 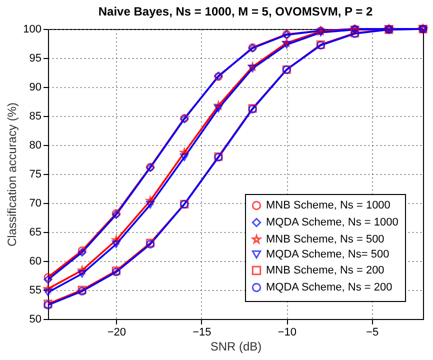 I want to click on y-tick-label: 50, so click(x=35, y=320).